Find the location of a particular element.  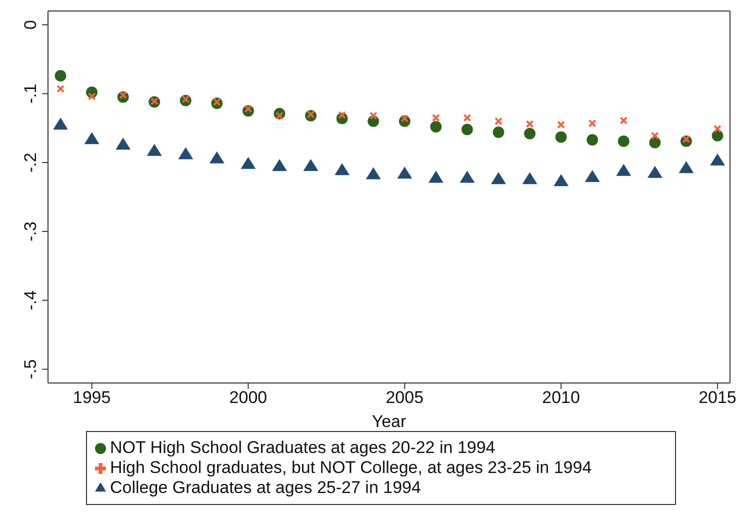

x-tick-label: 2000 is located at coordinates (248, 398).